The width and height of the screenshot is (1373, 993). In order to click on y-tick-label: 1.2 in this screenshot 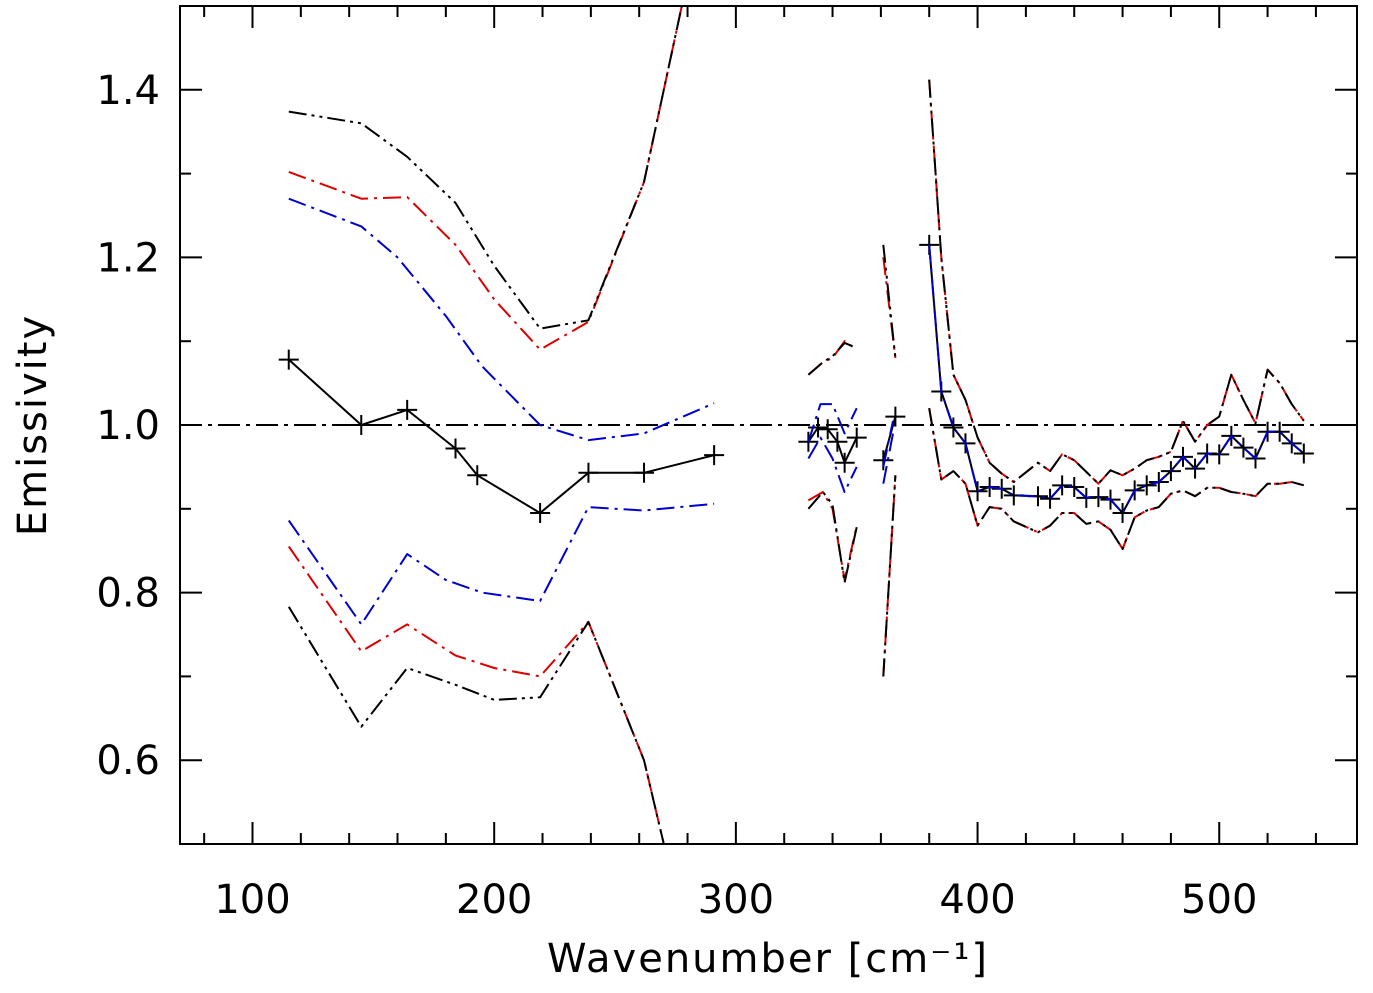, I will do `click(128, 258)`.